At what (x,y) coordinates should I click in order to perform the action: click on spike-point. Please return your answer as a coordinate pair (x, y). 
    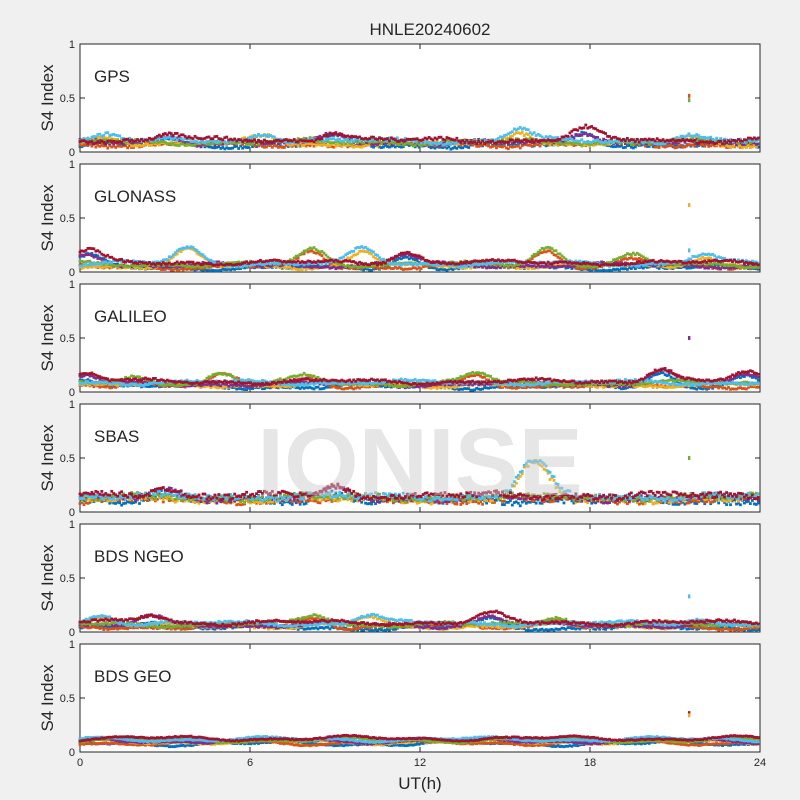
    Looking at the image, I should click on (689, 205).